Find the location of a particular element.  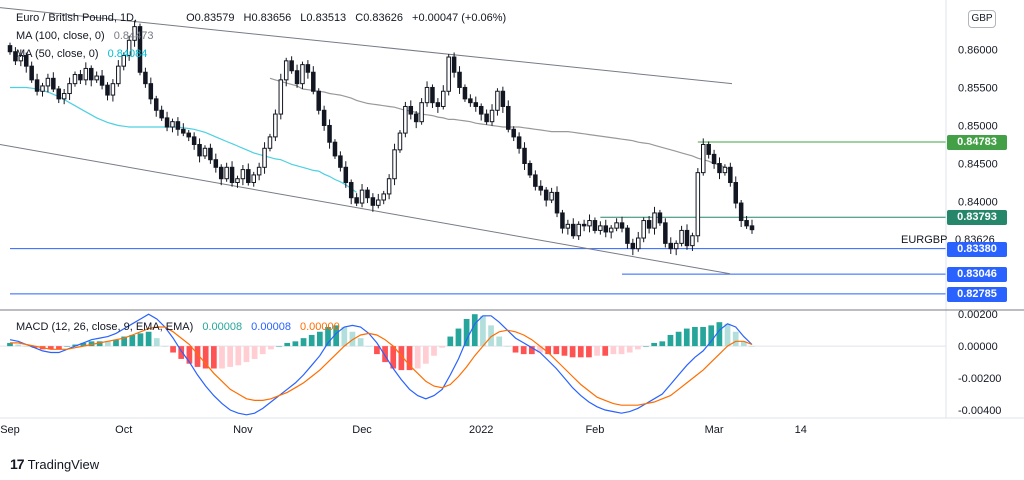

price-axis-tick: 0.85000 is located at coordinates (978, 126).